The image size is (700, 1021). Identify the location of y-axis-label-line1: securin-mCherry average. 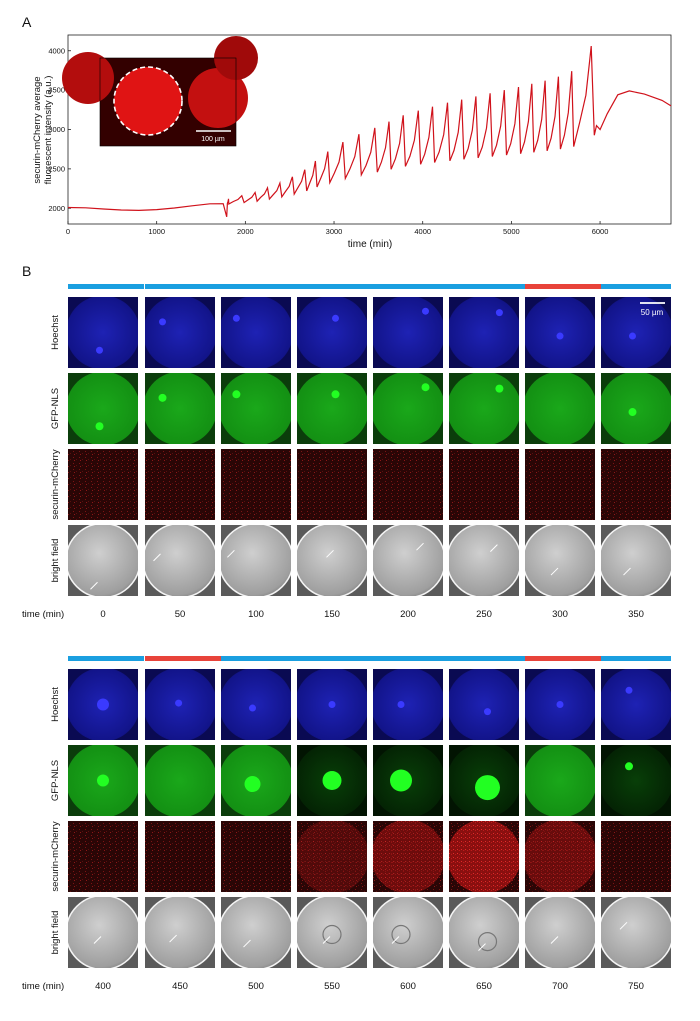
(37, 129).